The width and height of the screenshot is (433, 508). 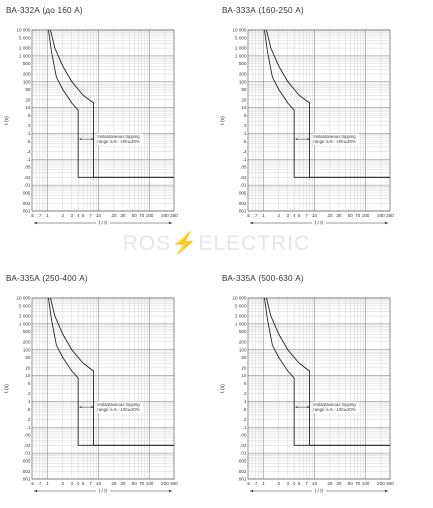 I want to click on y-tick-label: 1 000, so click(x=241, y=323).